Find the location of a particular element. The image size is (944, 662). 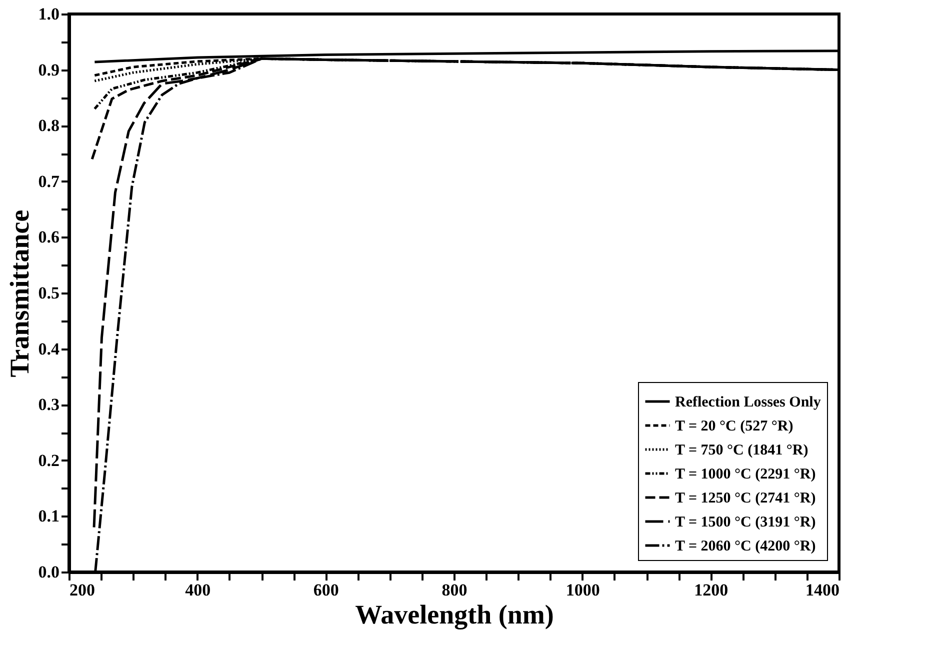

y-tick-label: 0.0 is located at coordinates (49, 572).